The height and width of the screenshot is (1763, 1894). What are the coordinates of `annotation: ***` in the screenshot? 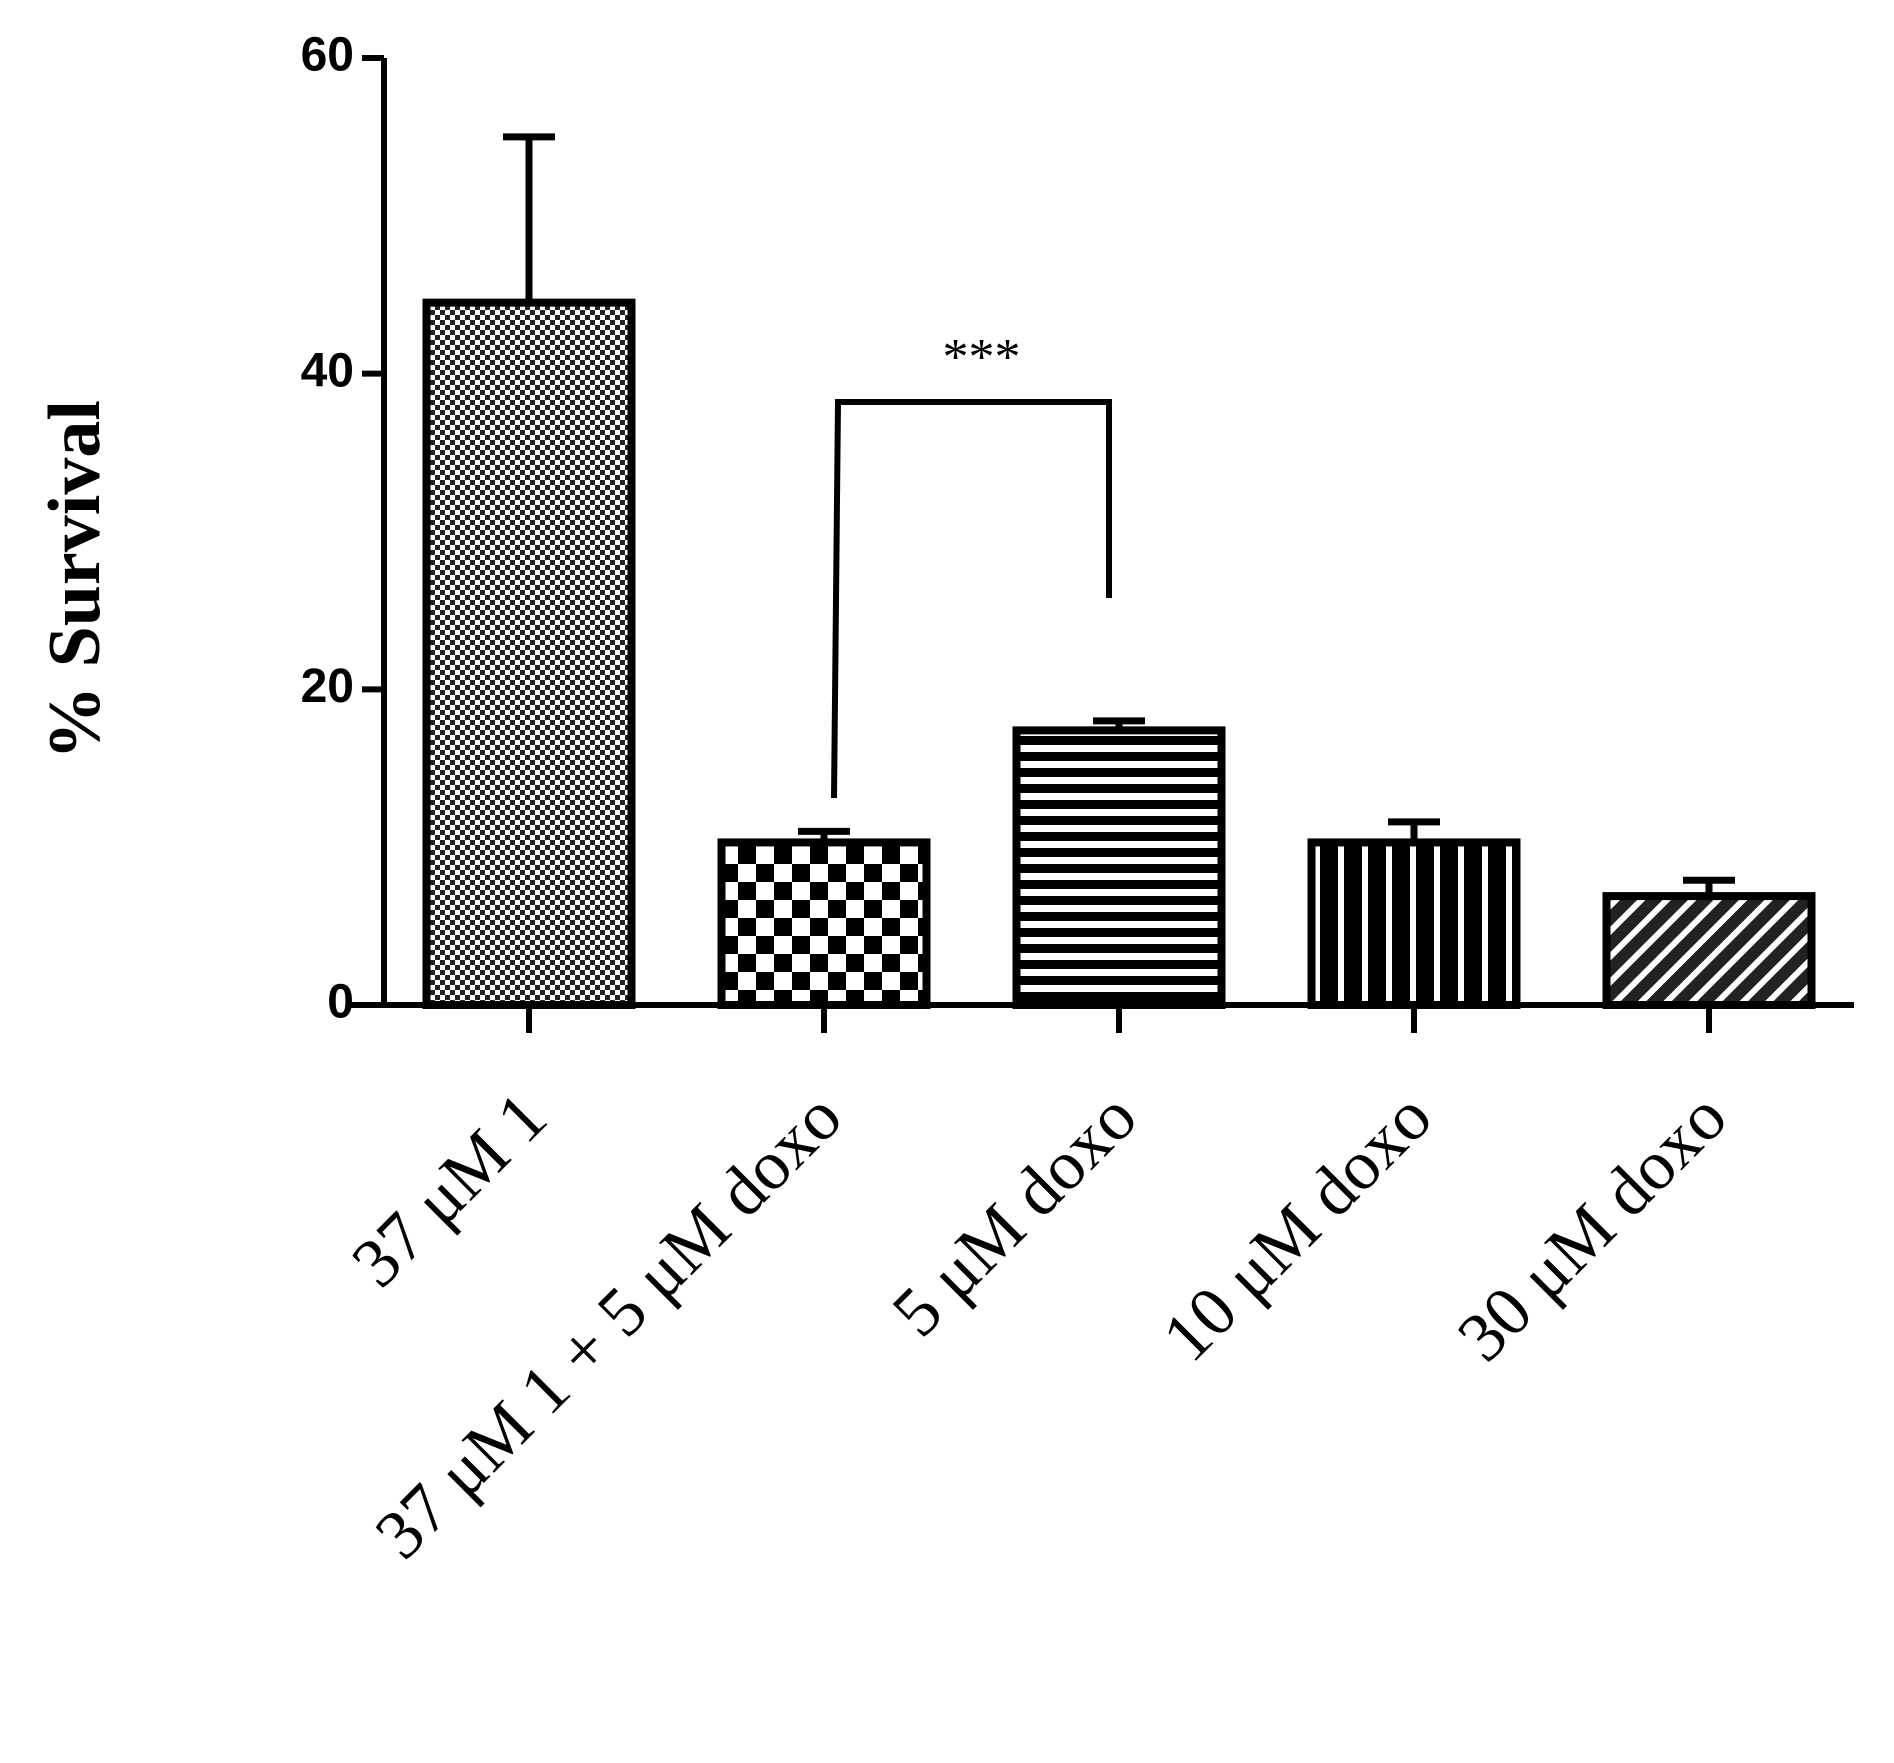 It's located at (982, 357).